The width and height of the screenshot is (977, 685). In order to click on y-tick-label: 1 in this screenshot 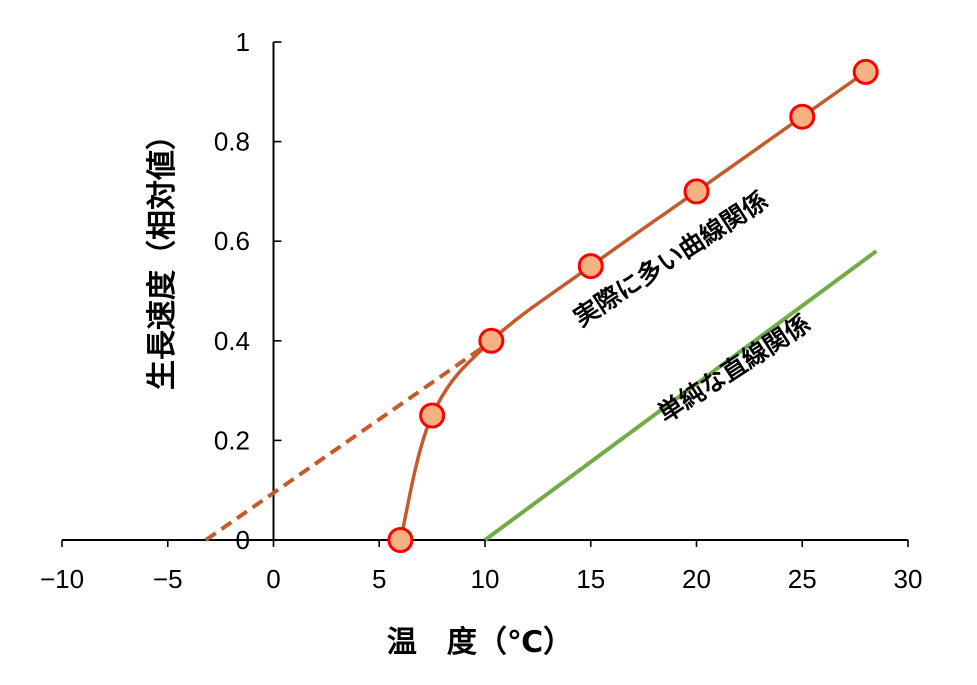, I will do `click(243, 42)`.